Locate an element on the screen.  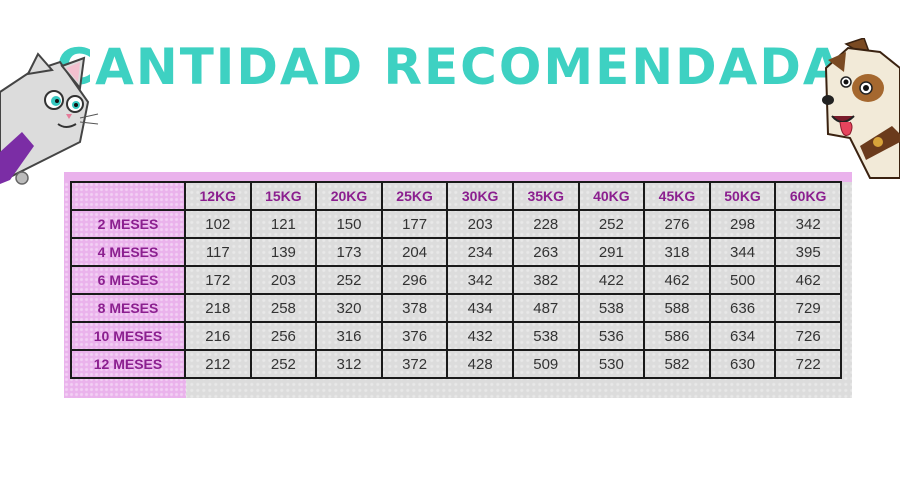
column-header: 50KG is located at coordinates (742, 196).